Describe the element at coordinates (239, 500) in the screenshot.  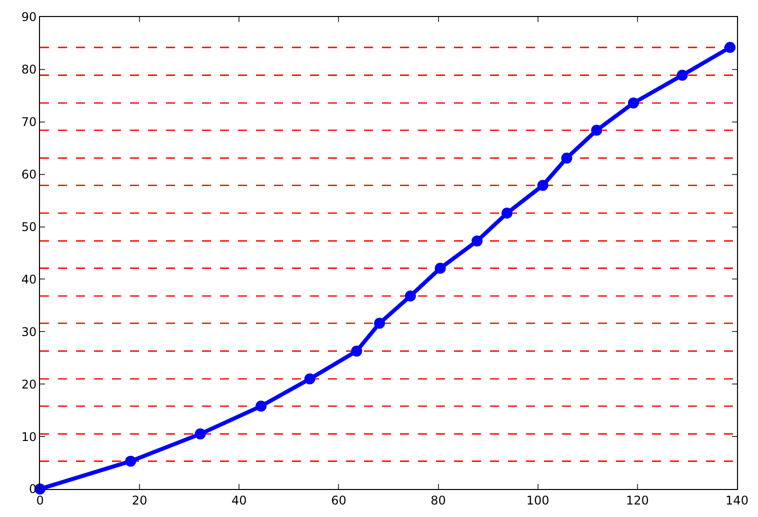
I see `x-tick-label: 40` at that location.